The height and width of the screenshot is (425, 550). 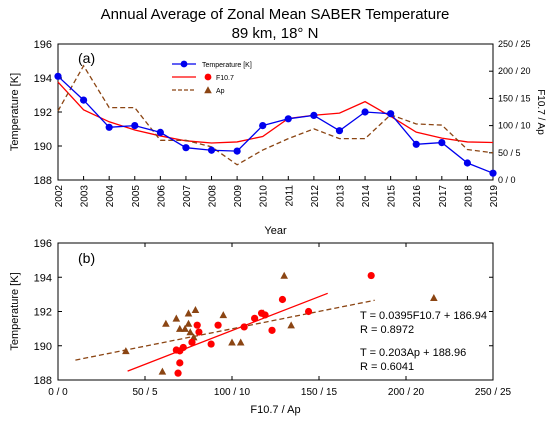 I want to click on x-tick-label: 100 / 10, so click(x=232, y=392).